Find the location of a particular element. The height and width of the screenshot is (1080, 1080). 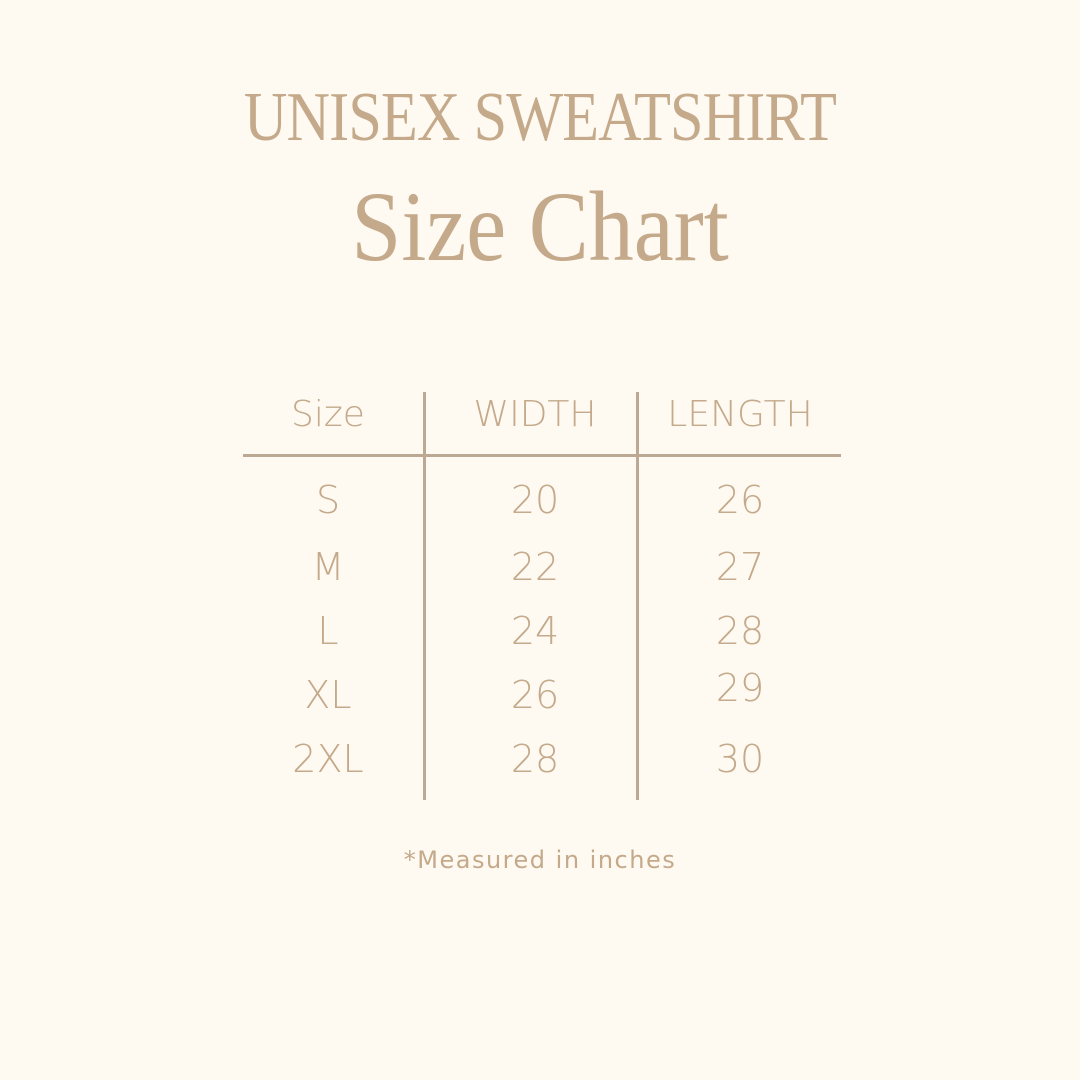

table-cell-width: 22 is located at coordinates (535, 567).